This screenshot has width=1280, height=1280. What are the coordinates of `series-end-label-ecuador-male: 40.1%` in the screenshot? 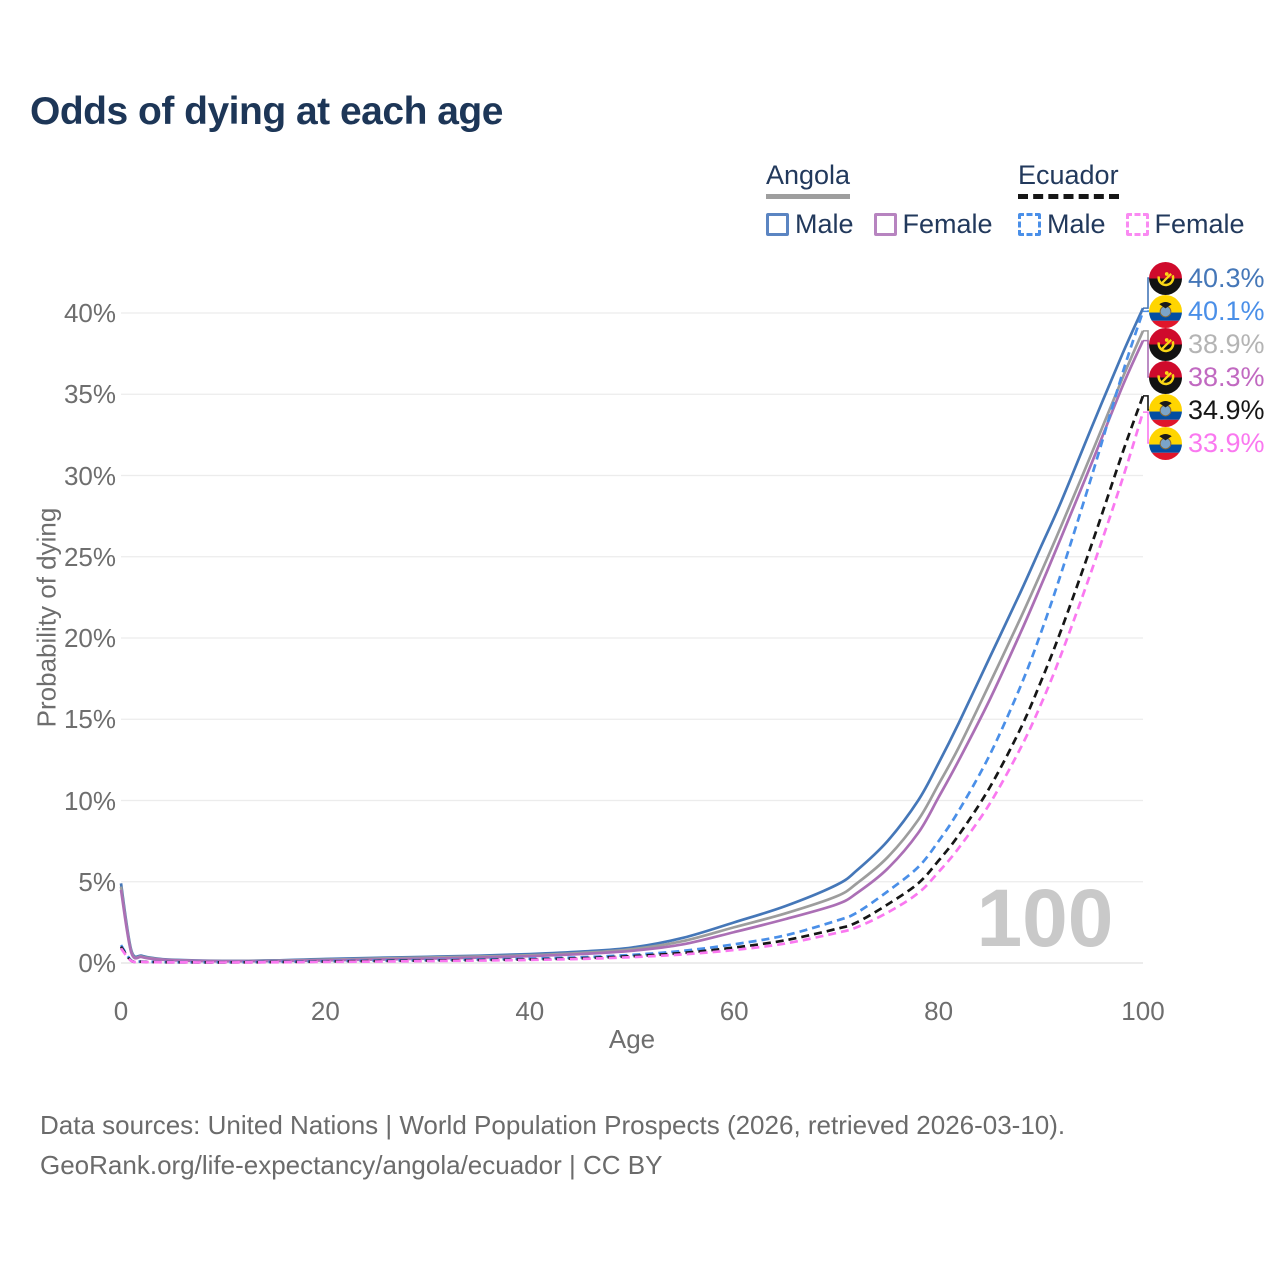 It's located at (1207, 311).